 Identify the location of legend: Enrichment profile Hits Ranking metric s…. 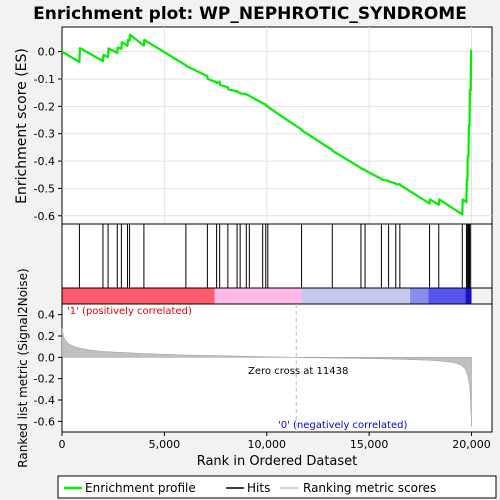
(277, 487).